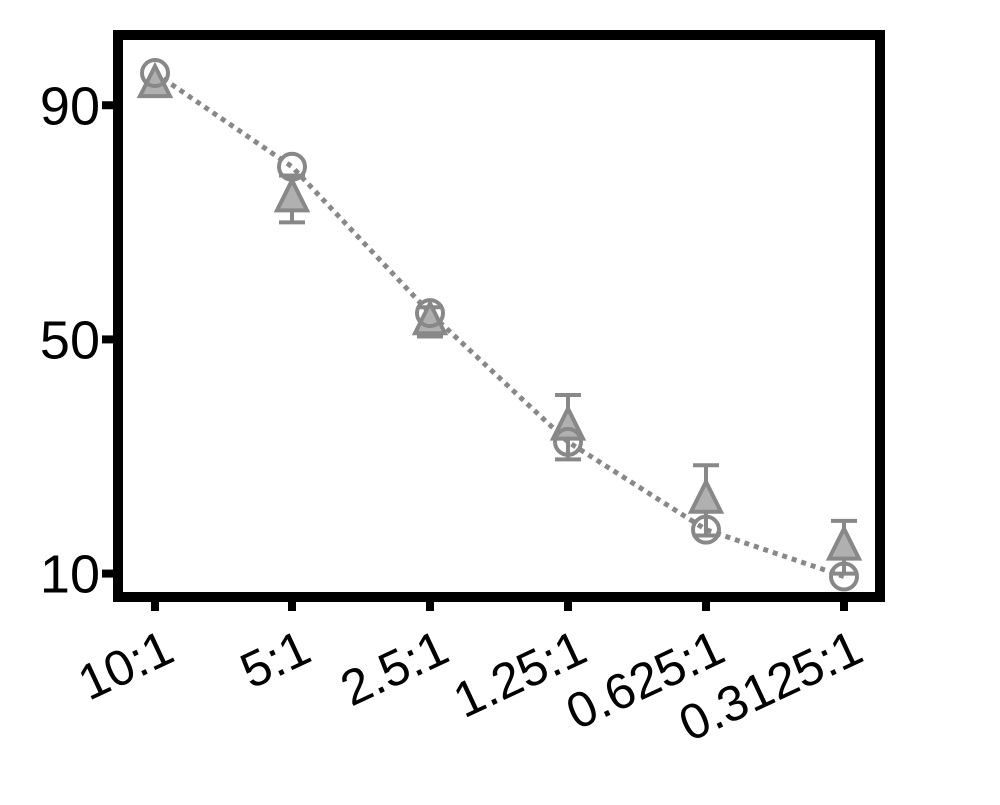  I want to click on y-tick-label: 10, so click(70, 575).